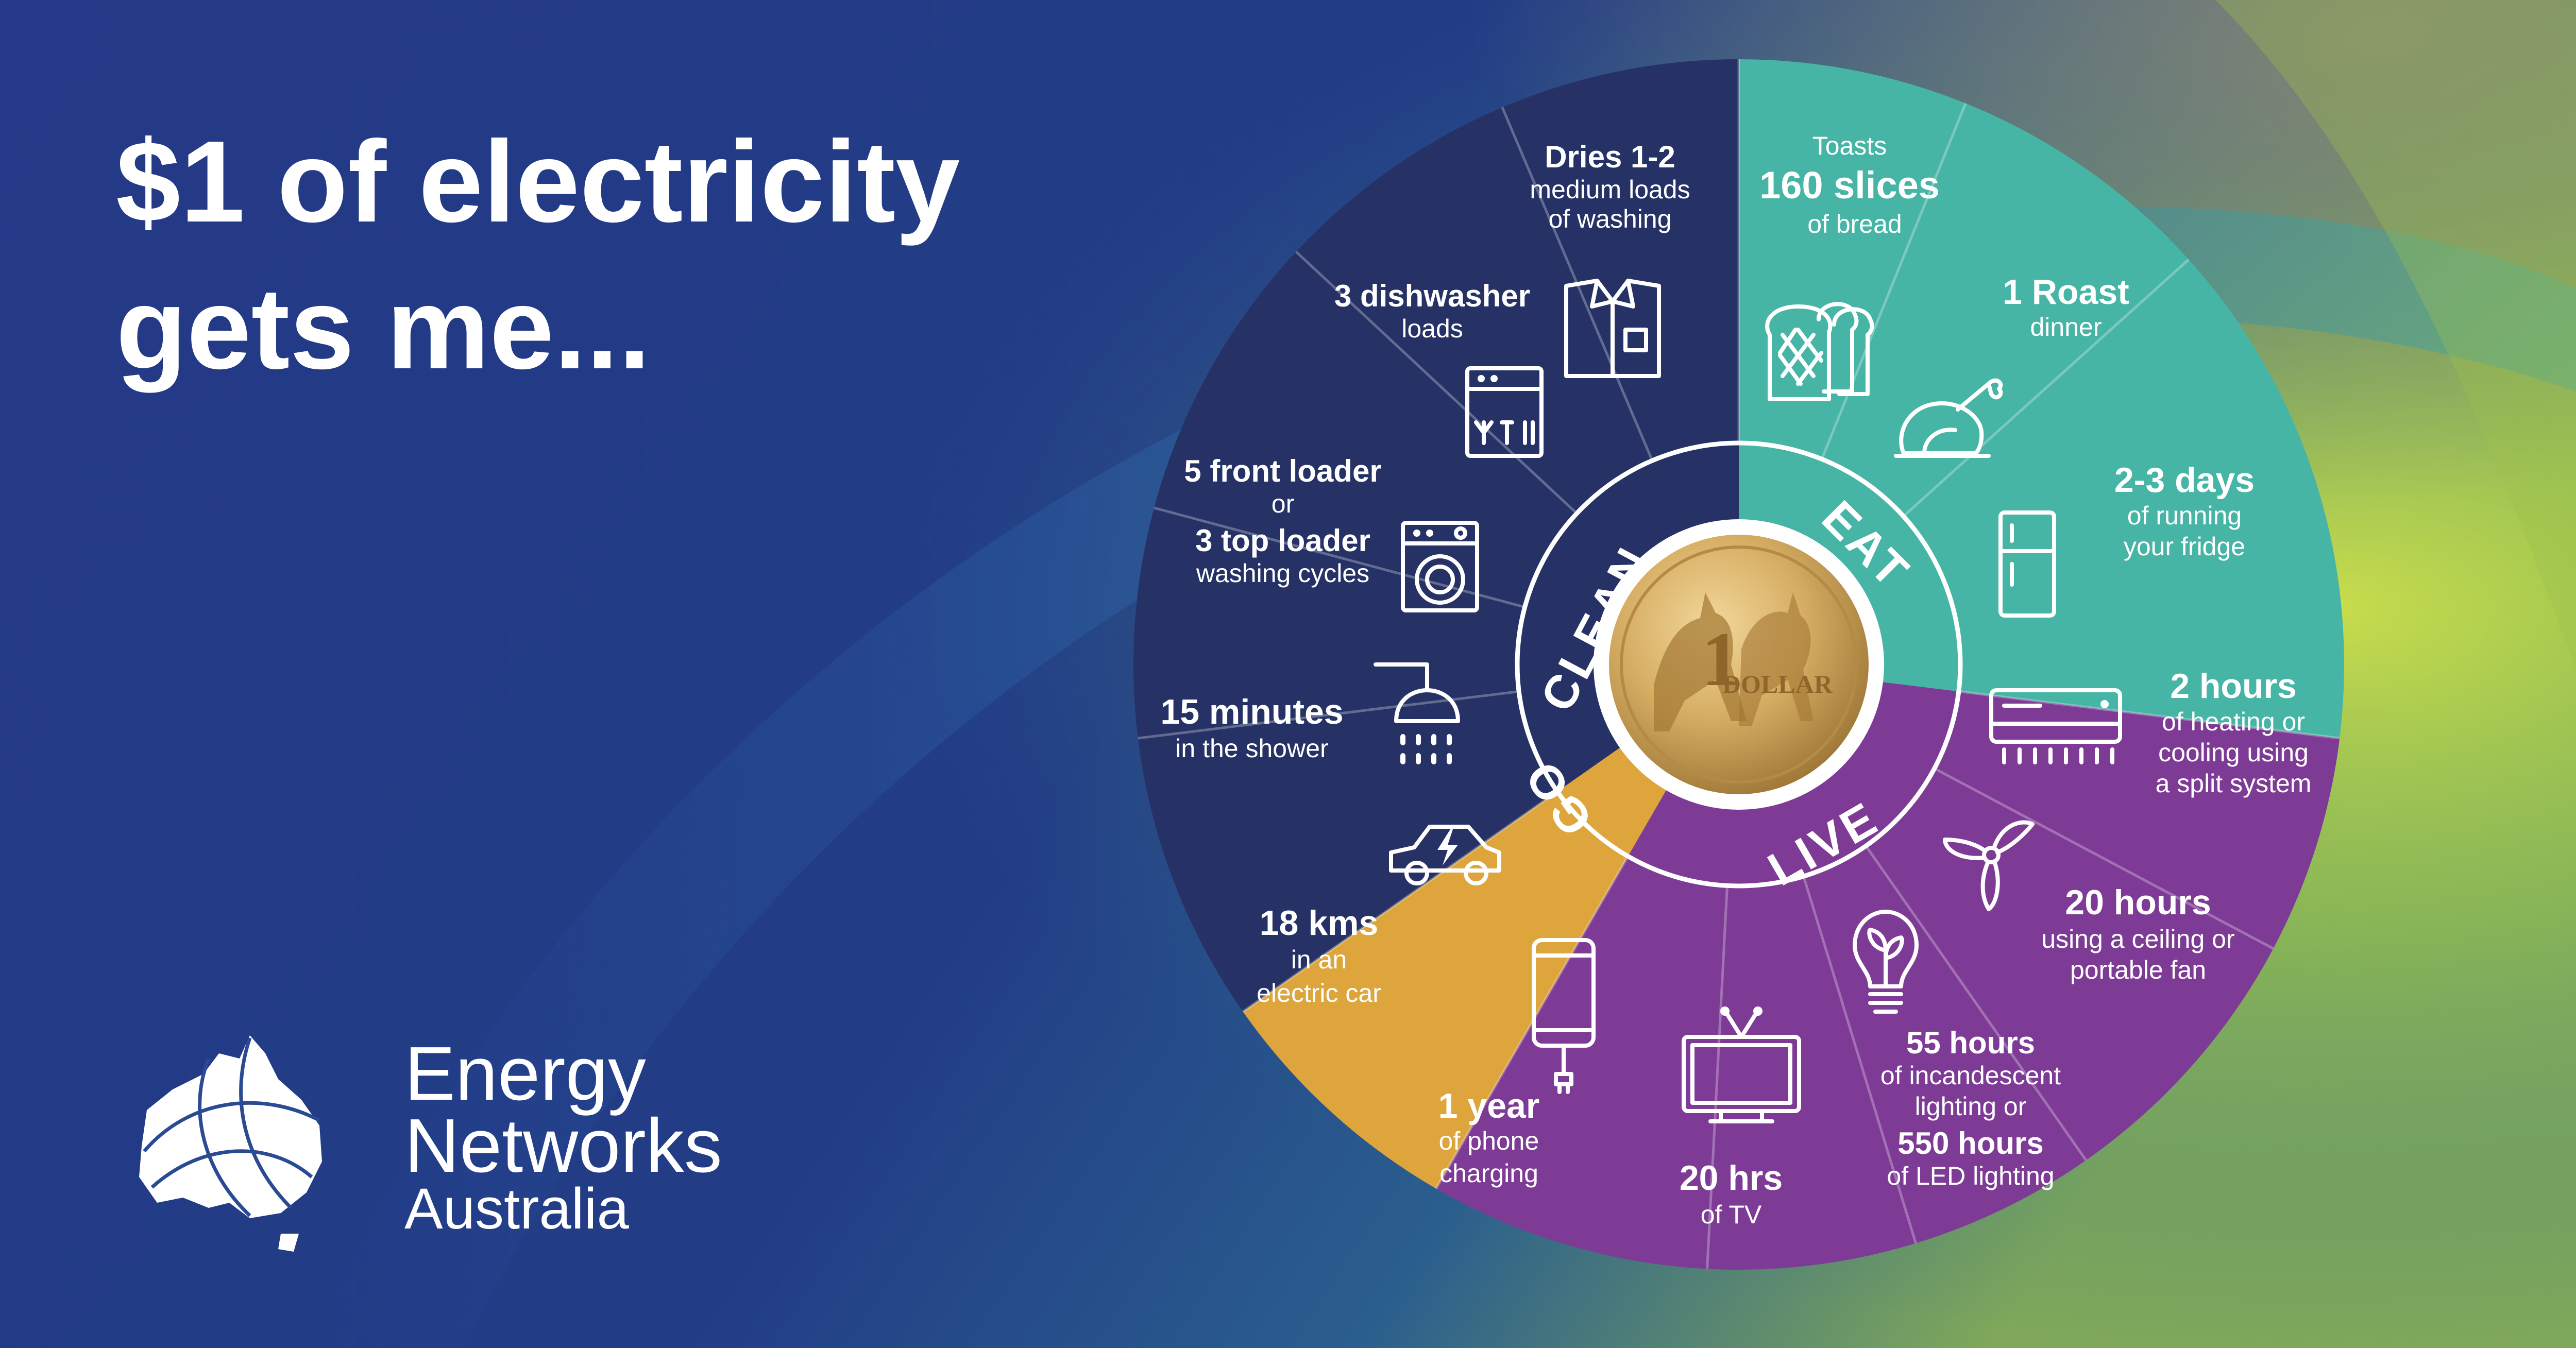 This screenshot has width=2576, height=1348. I want to click on car-line-1: 18 kms, so click(1319, 923).